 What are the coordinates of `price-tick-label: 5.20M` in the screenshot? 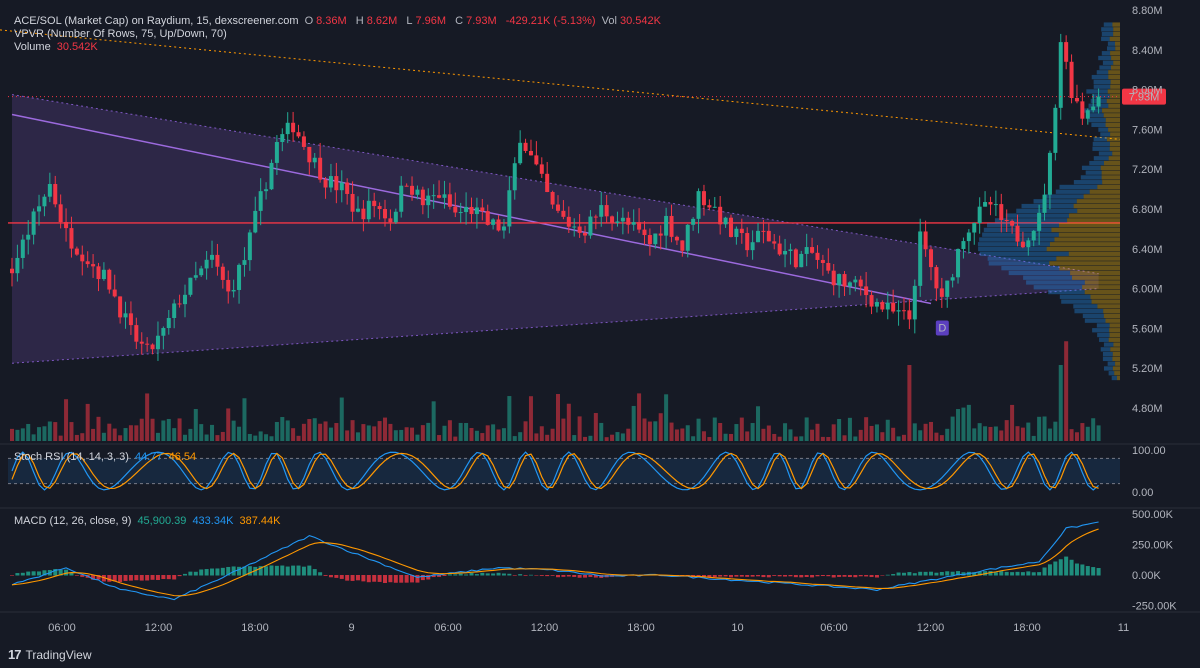 It's located at (1147, 369).